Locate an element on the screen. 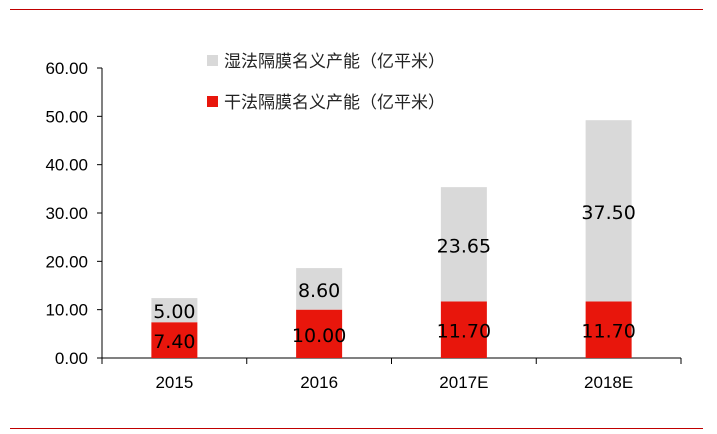  y-tick-label: 0.00 is located at coordinates (71, 358).